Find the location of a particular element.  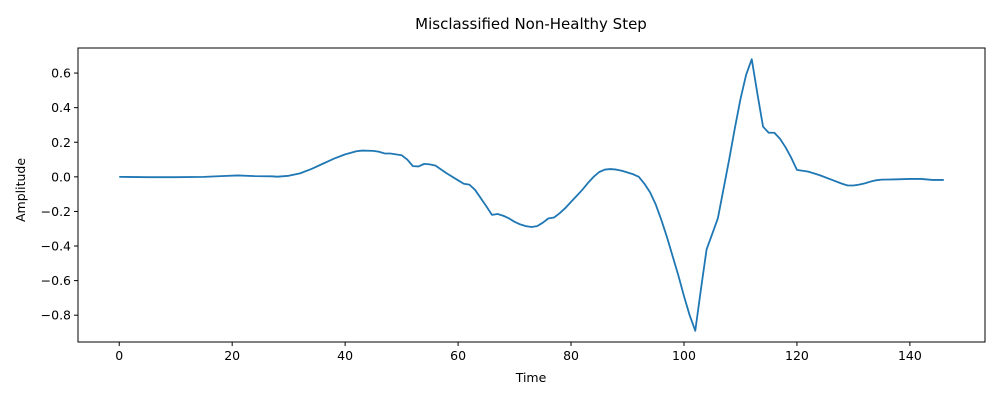

x-tick-label: 120 is located at coordinates (797, 355).